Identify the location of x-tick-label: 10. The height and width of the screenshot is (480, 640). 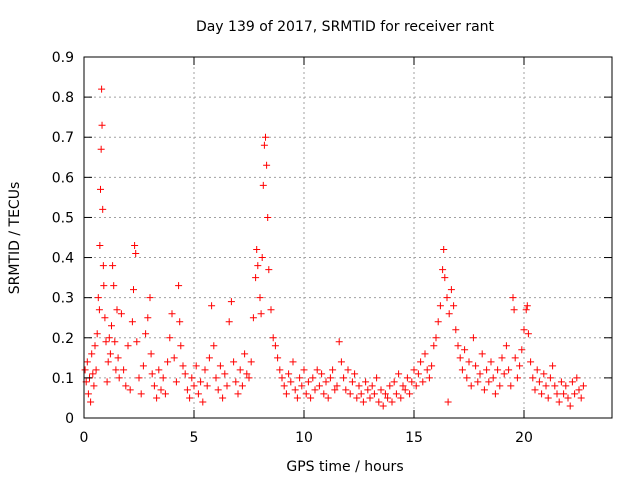
(304, 438).